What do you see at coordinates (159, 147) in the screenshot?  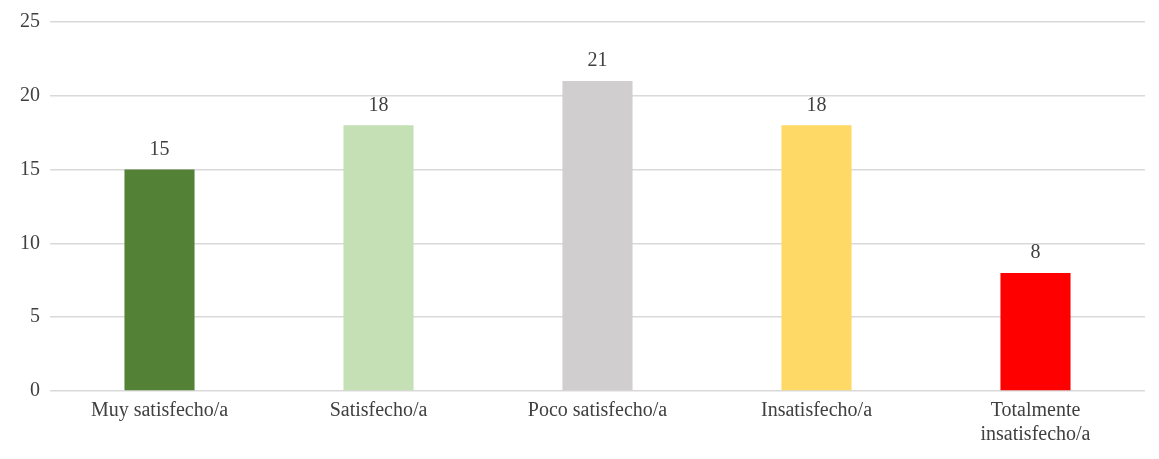 I see `data-label: 15` at bounding box center [159, 147].